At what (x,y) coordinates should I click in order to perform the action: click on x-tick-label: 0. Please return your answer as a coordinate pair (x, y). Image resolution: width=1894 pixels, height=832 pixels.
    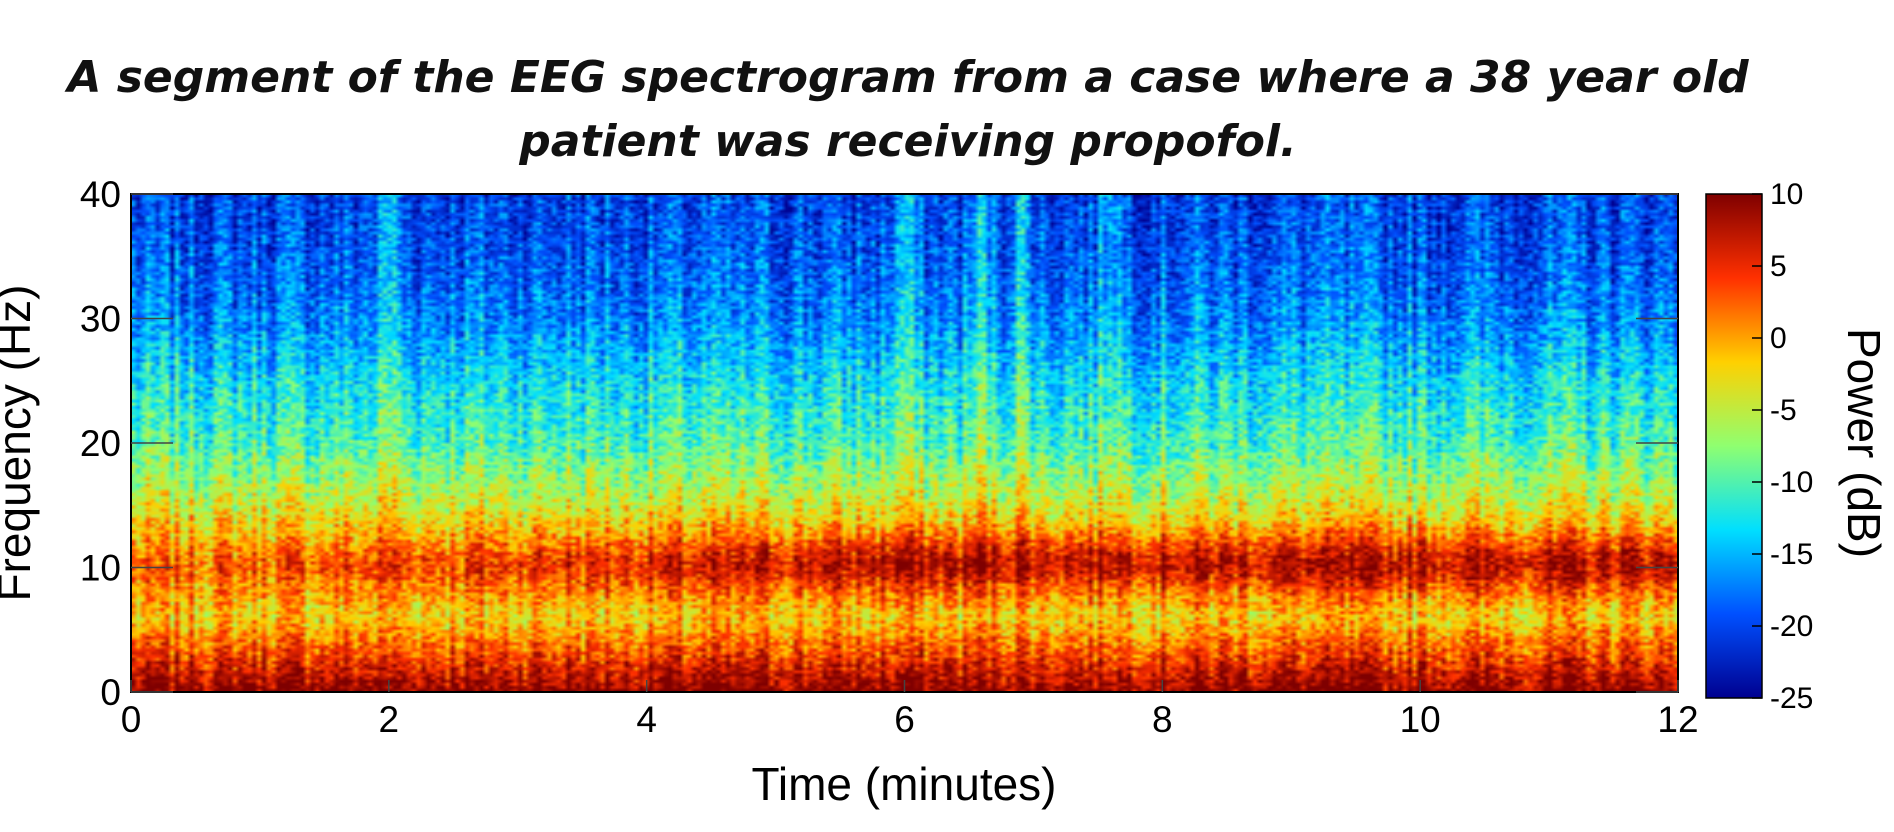
    Looking at the image, I should click on (131, 719).